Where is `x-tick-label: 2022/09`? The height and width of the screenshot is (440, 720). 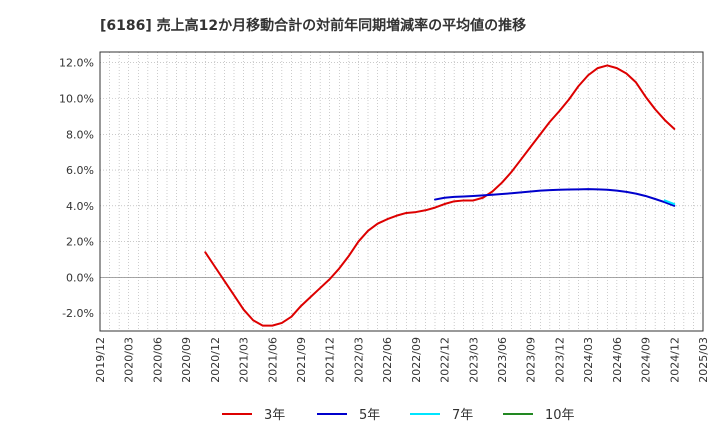
x-tick-label: 2022/09 is located at coordinates (416, 360).